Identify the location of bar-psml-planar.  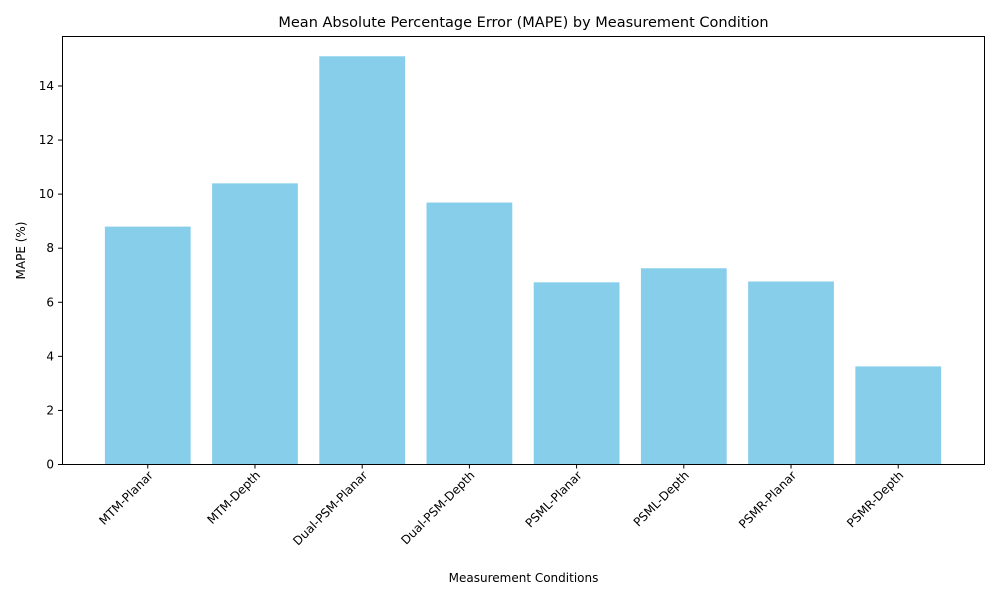
(576, 373).